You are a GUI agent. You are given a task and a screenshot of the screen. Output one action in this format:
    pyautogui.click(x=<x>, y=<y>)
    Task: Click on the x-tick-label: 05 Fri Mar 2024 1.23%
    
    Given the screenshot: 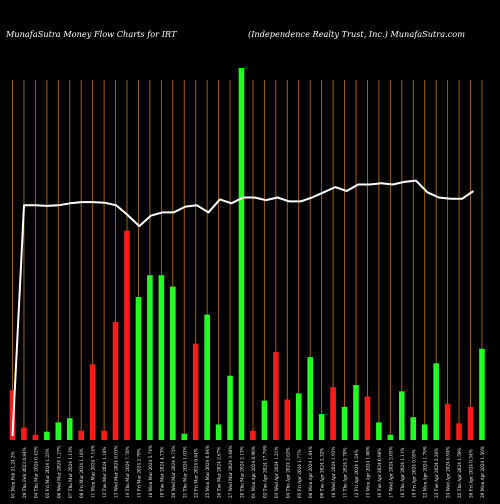 What is the action you would take?
    pyautogui.click(x=47, y=473)
    